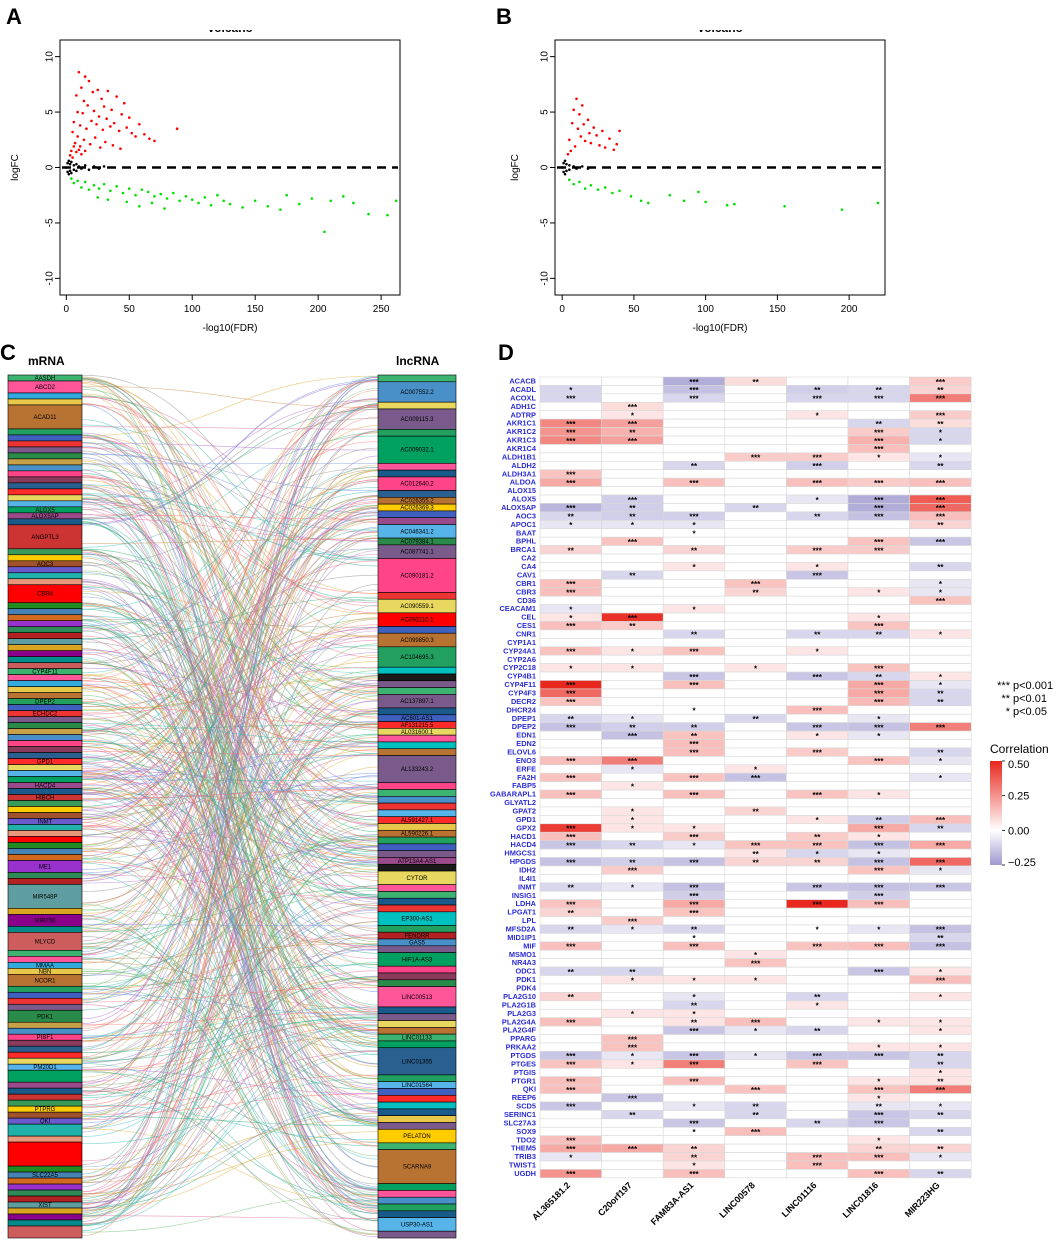  I want to click on x-tick-label: 0, so click(67, 309).